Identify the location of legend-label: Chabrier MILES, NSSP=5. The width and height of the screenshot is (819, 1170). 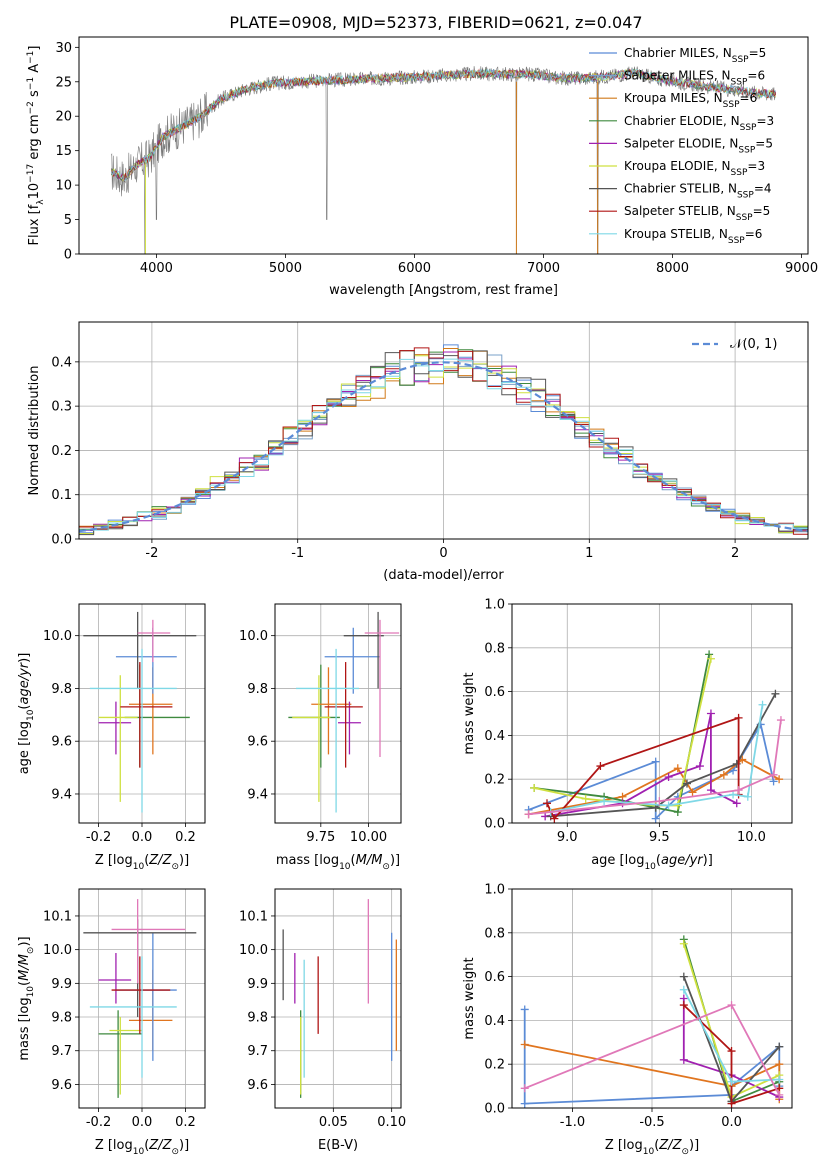
(695, 55).